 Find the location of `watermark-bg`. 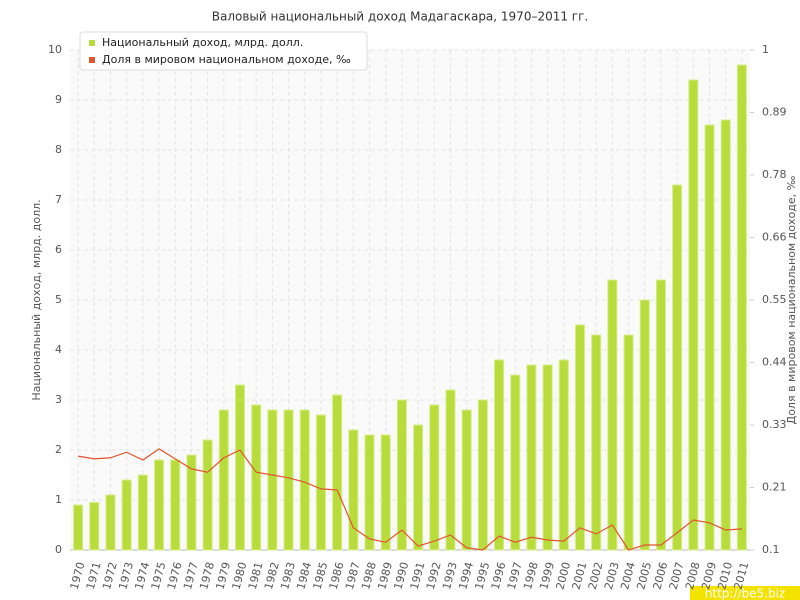

watermark-bg is located at coordinates (745, 593).